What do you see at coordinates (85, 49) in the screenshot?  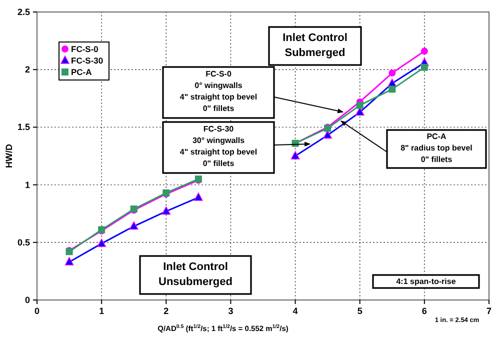 I see `legend-label: FC-S-0` at bounding box center [85, 49].